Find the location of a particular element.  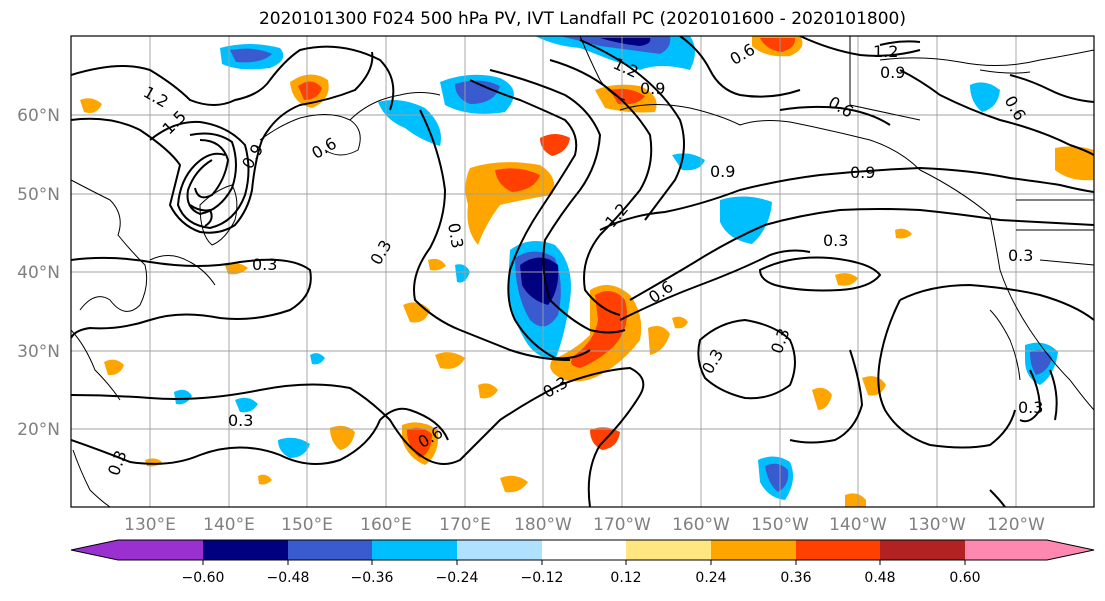

lon-tick-label: 170°W is located at coordinates (622, 525).